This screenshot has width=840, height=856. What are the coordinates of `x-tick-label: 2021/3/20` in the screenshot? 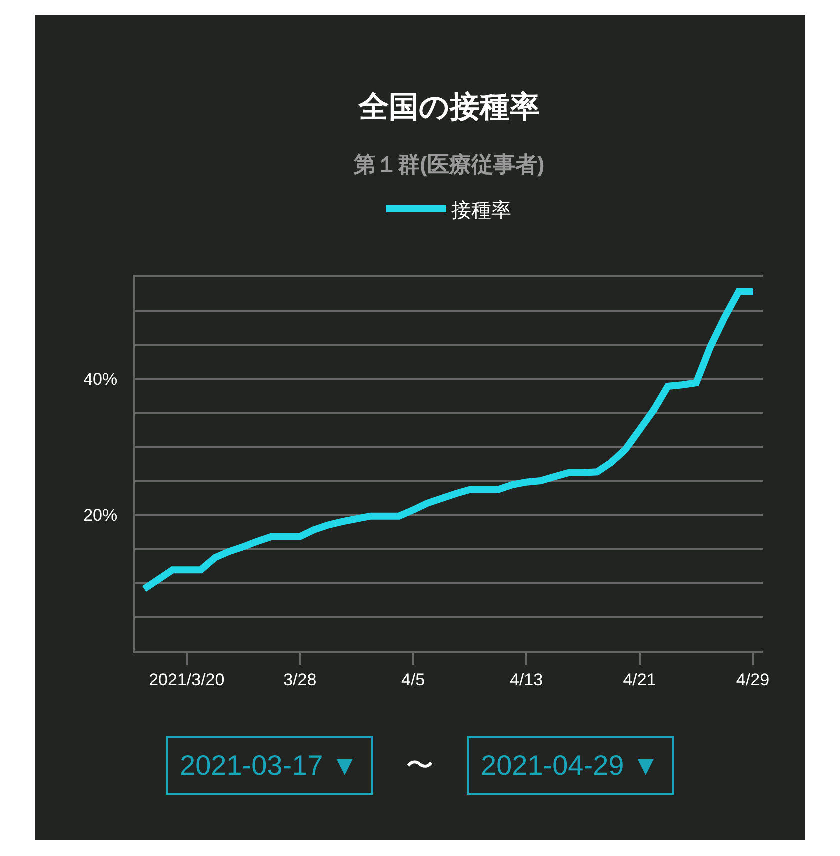 It's located at (187, 680).